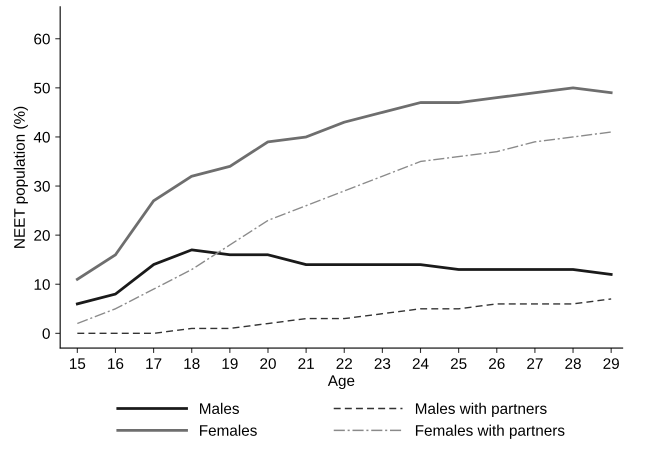 Image resolution: width=654 pixels, height=455 pixels. I want to click on x-tick-label: 26, so click(497, 364).